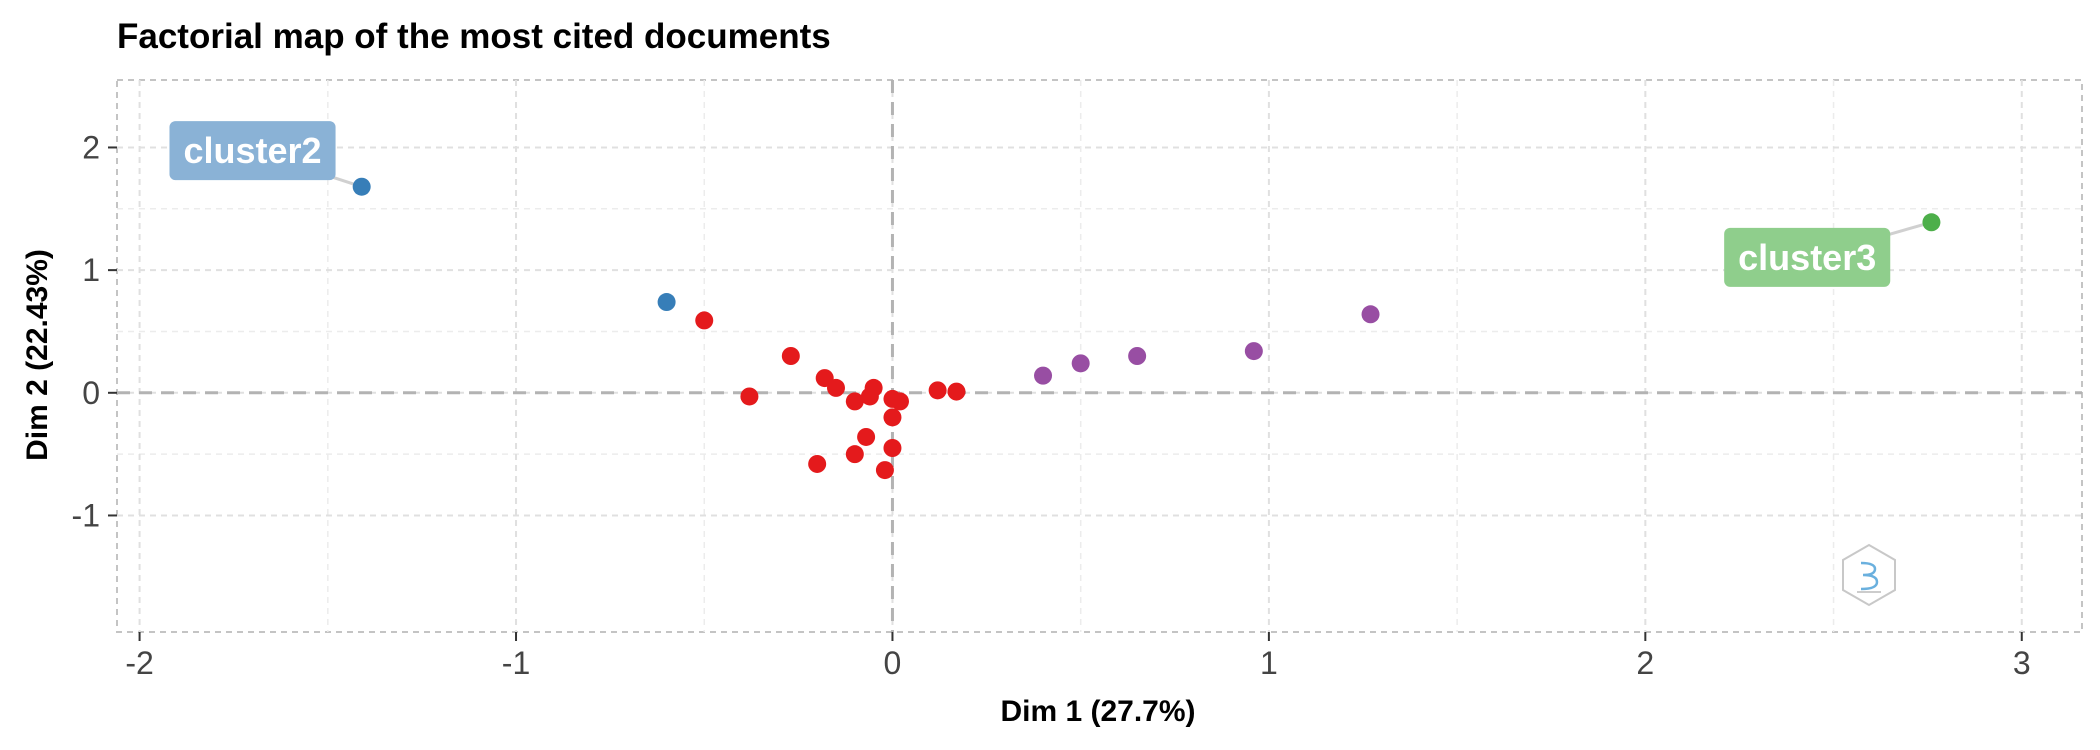 Image resolution: width=2100 pixels, height=750 pixels. Describe the element at coordinates (139, 663) in the screenshot. I see `x-tick-label: -2` at that location.